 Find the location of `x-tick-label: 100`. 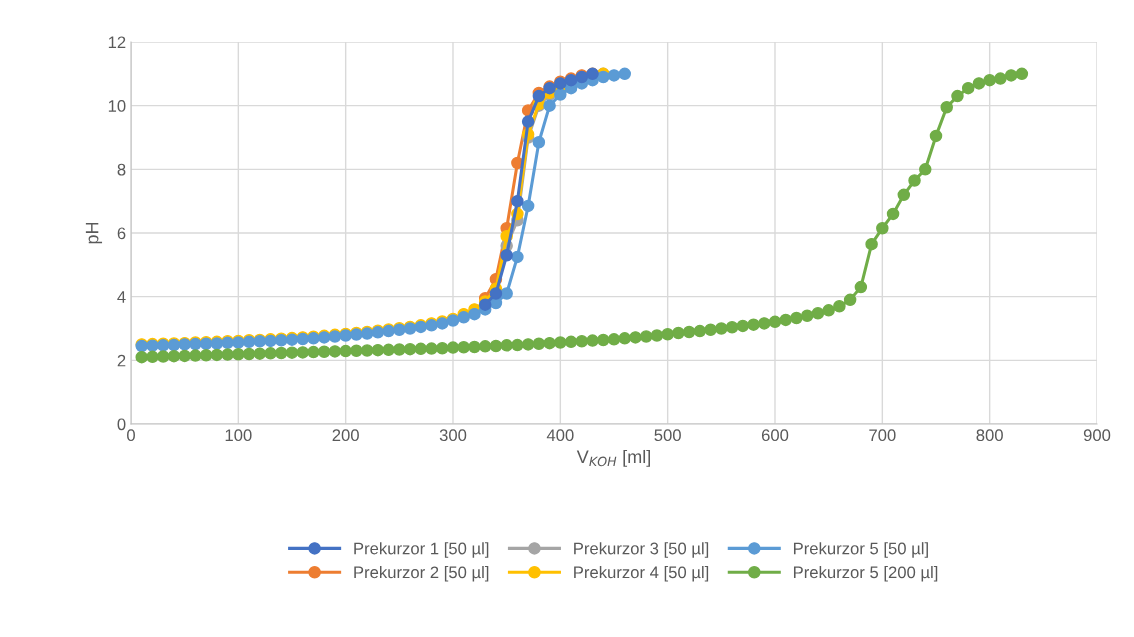

x-tick-label: 100 is located at coordinates (238, 435).